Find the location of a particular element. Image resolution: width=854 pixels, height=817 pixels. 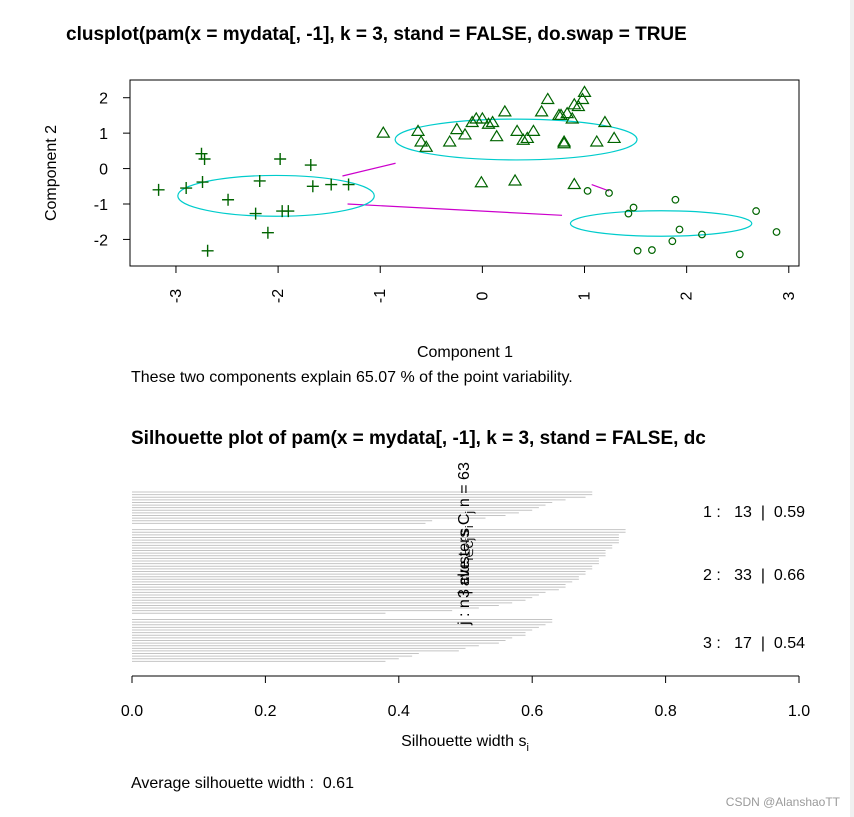

watermark: CSDN @AlanshaoTT is located at coordinates (782, 802).